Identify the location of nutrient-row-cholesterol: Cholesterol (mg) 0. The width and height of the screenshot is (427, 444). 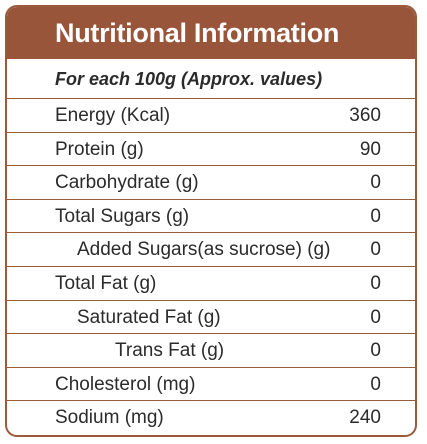
(211, 385).